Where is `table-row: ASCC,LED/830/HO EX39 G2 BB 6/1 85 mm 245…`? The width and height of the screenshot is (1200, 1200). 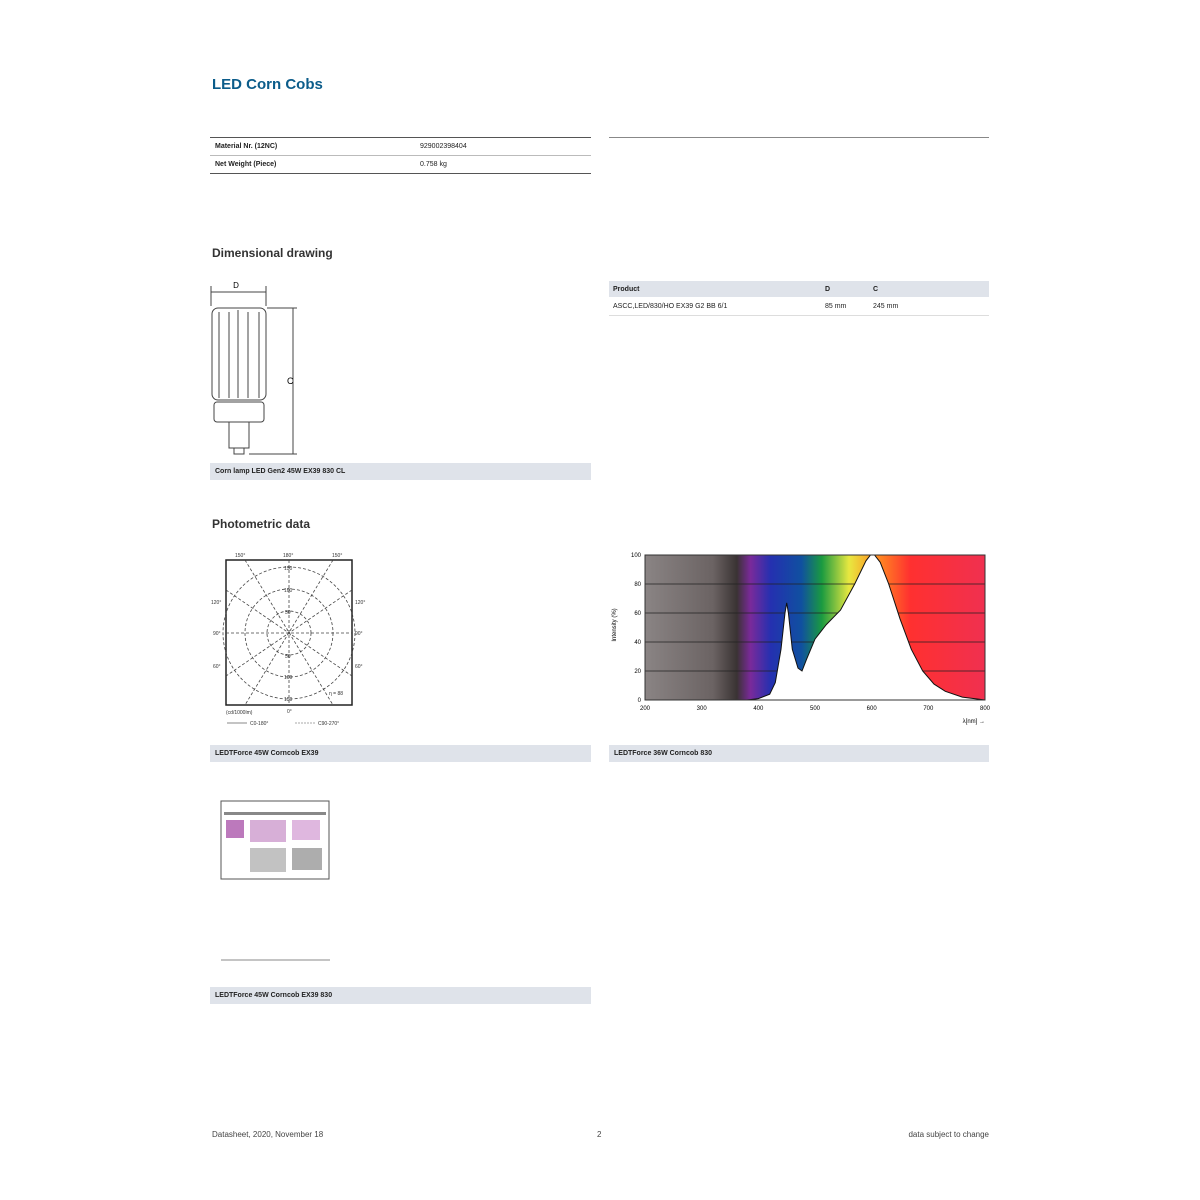
table-row: ASCC,LED/830/HO EX39 G2 BB 6/1 85 mm 245… is located at coordinates (799, 306).